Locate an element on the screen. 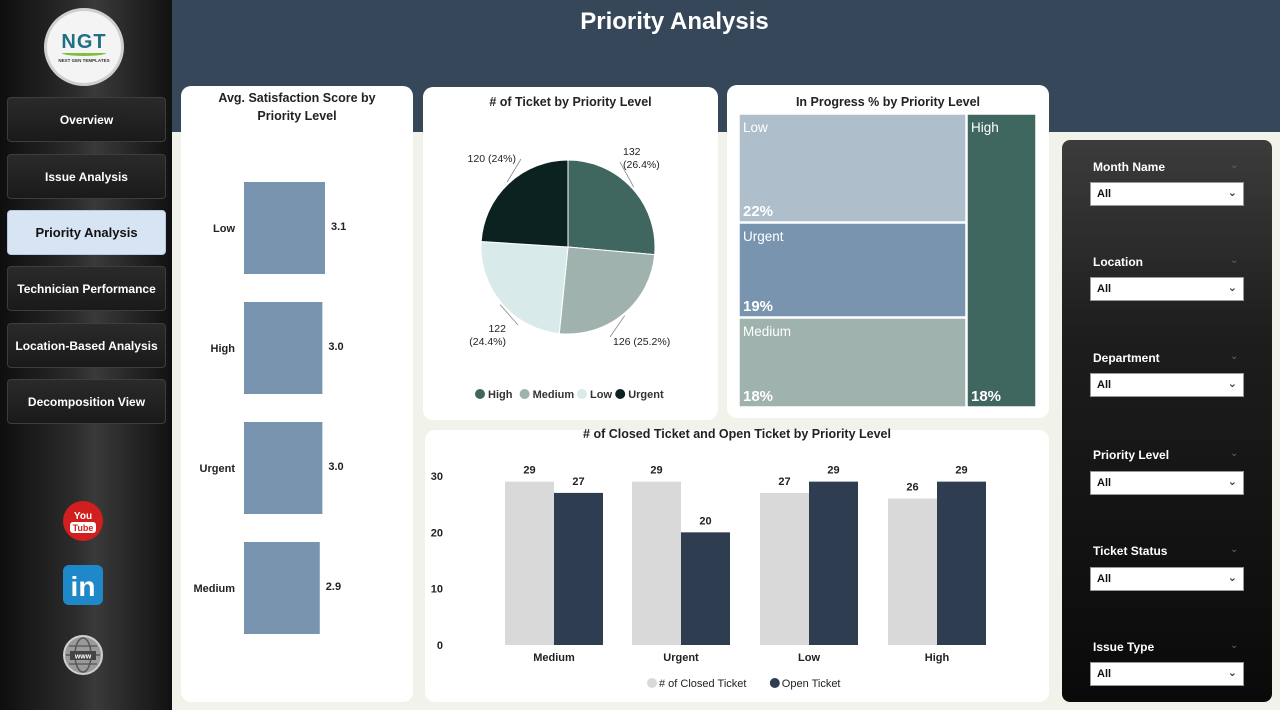 The width and height of the screenshot is (1280, 710). treemap-chart: Low 22% Urgent 19% Medium 18% High 18% is located at coordinates (887, 260).